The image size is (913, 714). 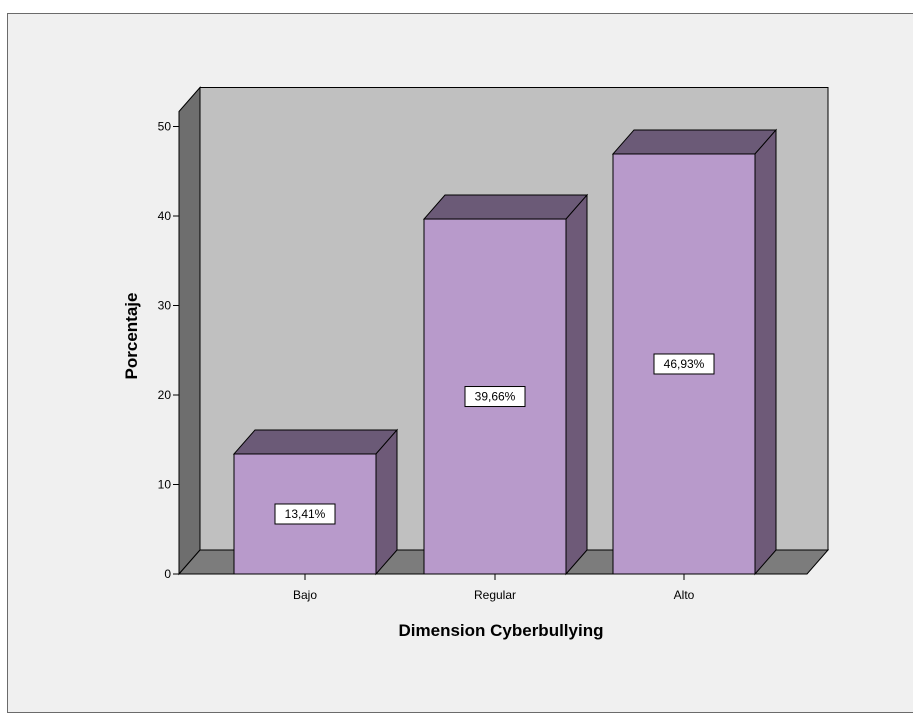 I want to click on x-axis: Bajo Regular Alto, so click(x=493, y=587).